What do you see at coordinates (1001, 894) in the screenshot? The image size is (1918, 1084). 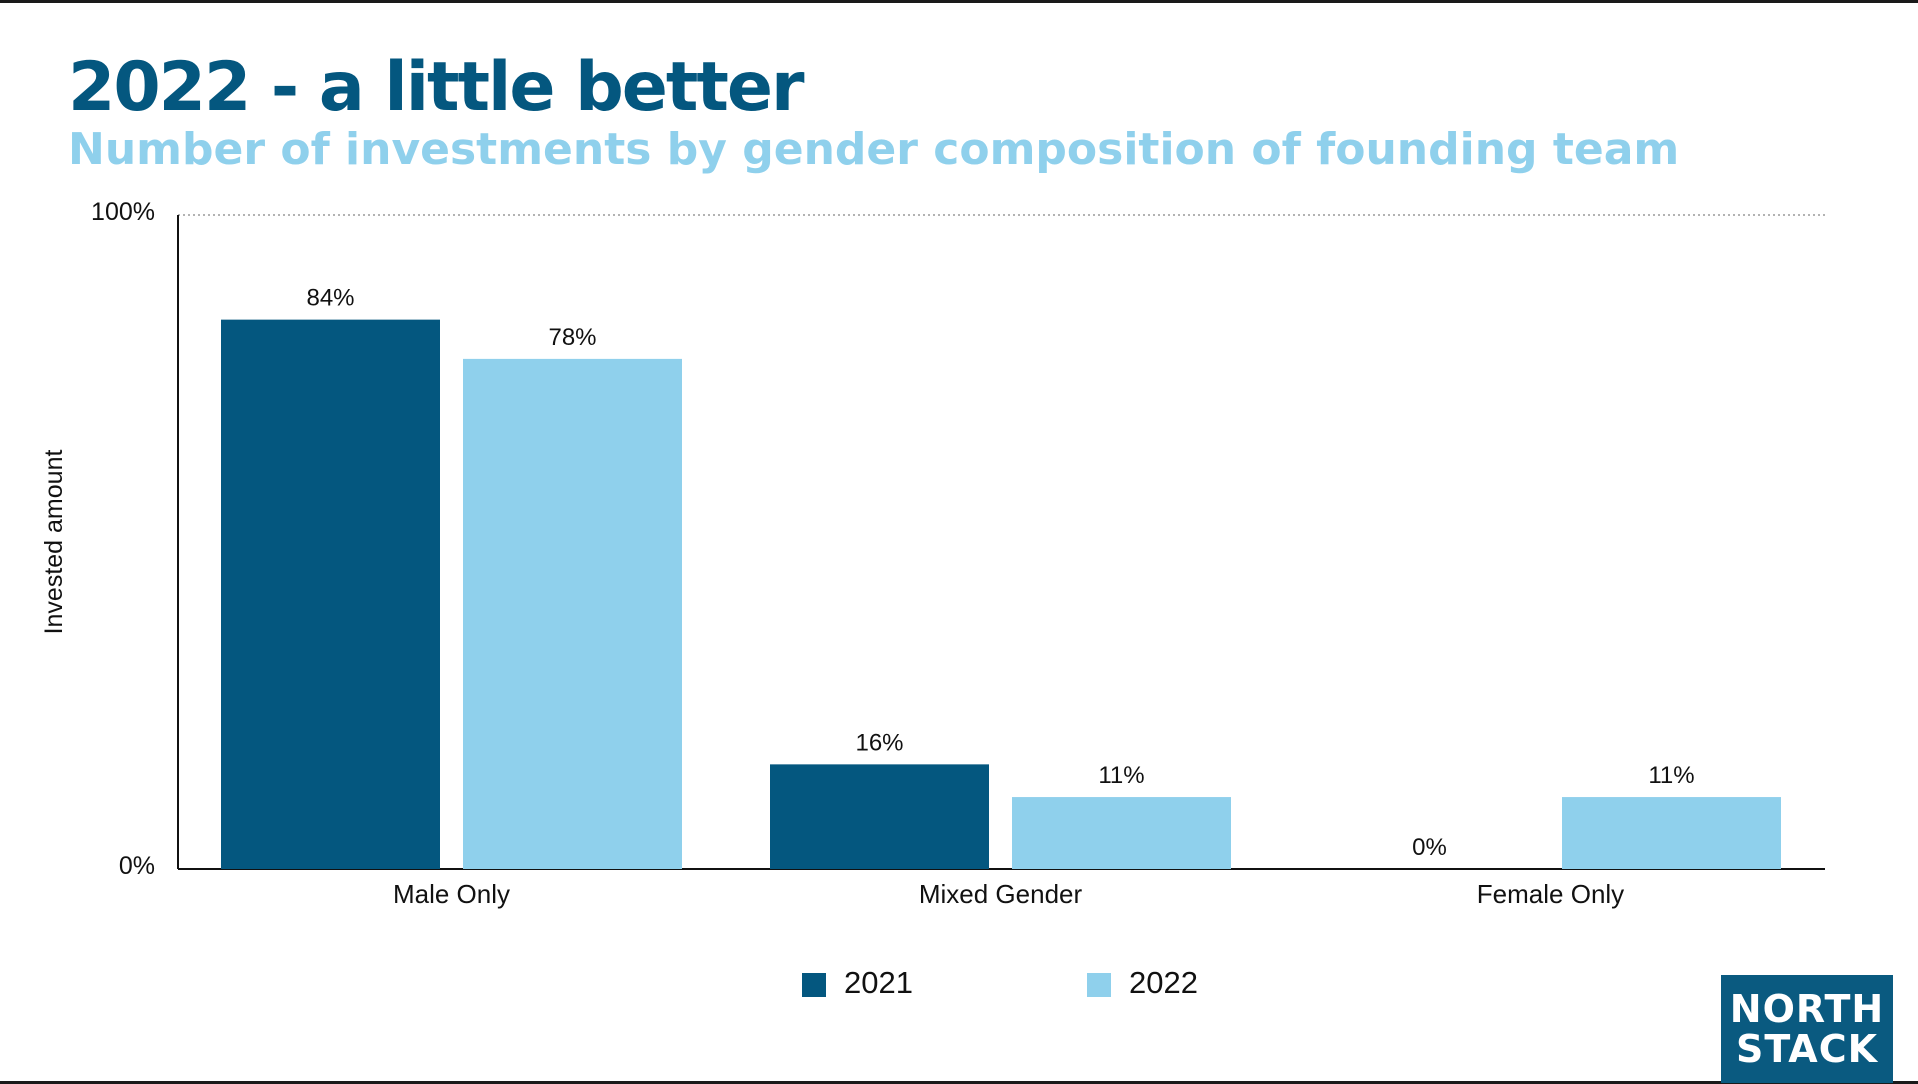 I see `x-tick-label-mixed-gender: Mixed Gender` at bounding box center [1001, 894].